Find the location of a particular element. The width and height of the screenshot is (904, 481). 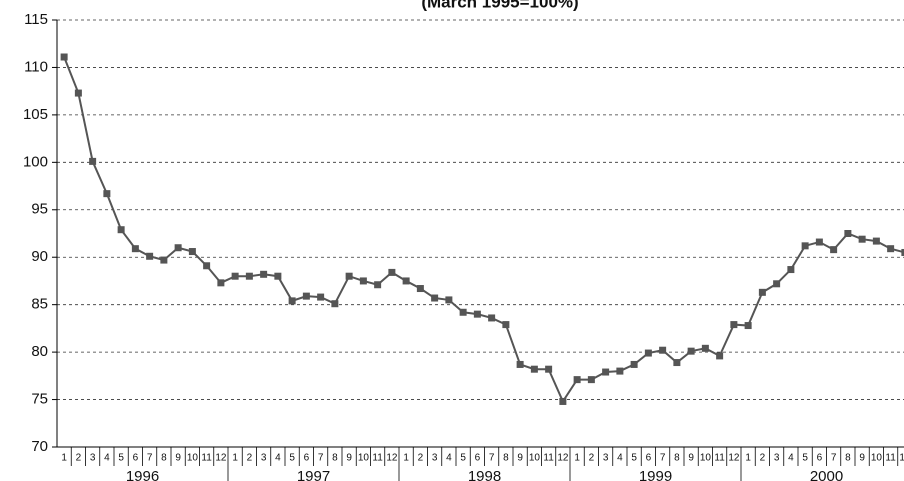

year-label: 2000 is located at coordinates (826, 474).